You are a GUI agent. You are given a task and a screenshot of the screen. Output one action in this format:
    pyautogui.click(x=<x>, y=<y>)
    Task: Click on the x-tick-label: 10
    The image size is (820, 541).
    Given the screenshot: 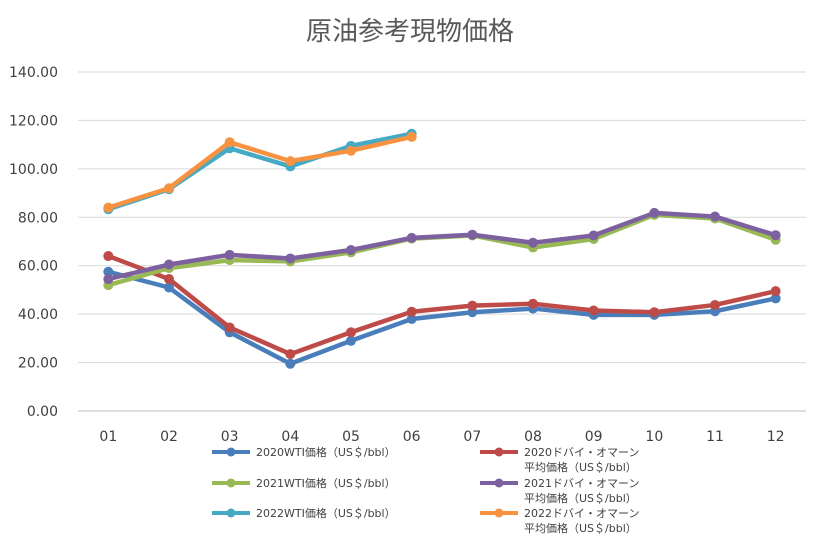 What is the action you would take?
    pyautogui.click(x=654, y=437)
    